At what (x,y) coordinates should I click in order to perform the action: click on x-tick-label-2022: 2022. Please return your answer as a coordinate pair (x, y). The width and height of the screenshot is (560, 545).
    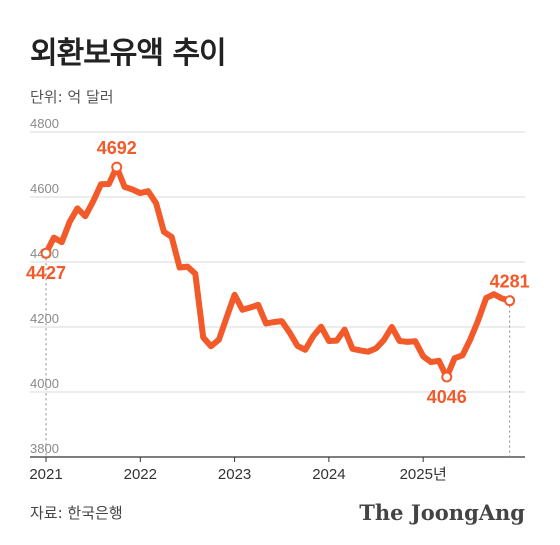
    Looking at the image, I should click on (140, 474).